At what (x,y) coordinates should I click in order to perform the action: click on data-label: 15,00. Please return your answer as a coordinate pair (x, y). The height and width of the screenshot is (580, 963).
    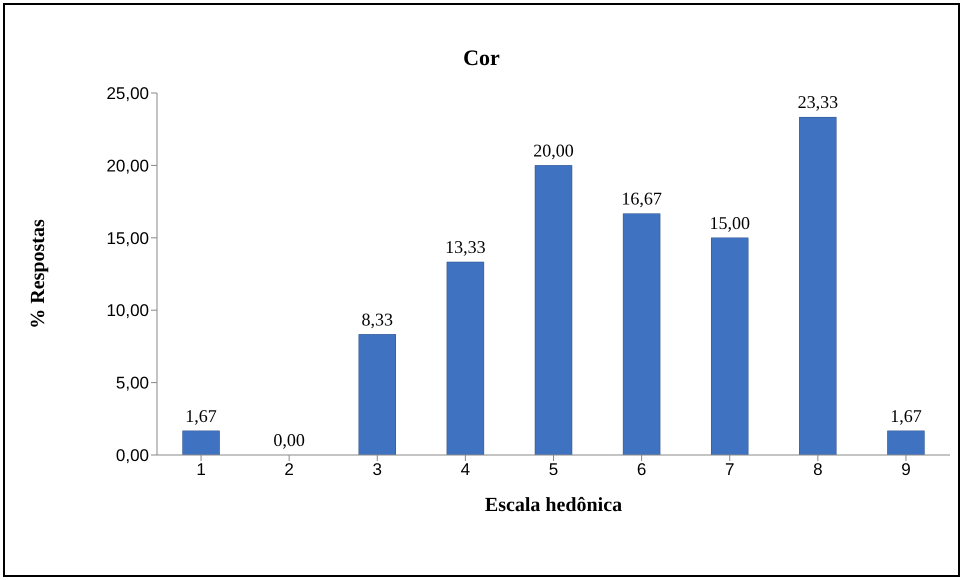
    Looking at the image, I should click on (729, 222).